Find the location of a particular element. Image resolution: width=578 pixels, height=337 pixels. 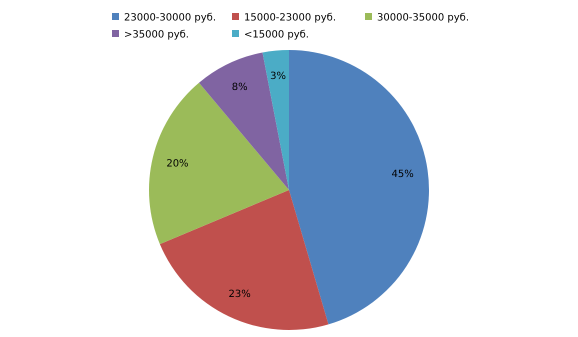

data-label: 3% is located at coordinates (278, 76).